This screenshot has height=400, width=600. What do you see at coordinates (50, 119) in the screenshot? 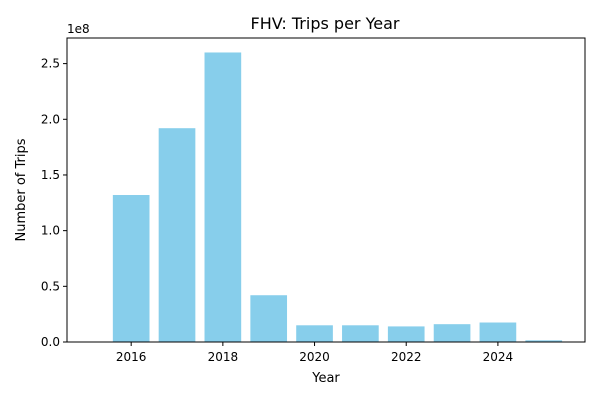
I see `y-tick-label: 2.0` at bounding box center [50, 119].